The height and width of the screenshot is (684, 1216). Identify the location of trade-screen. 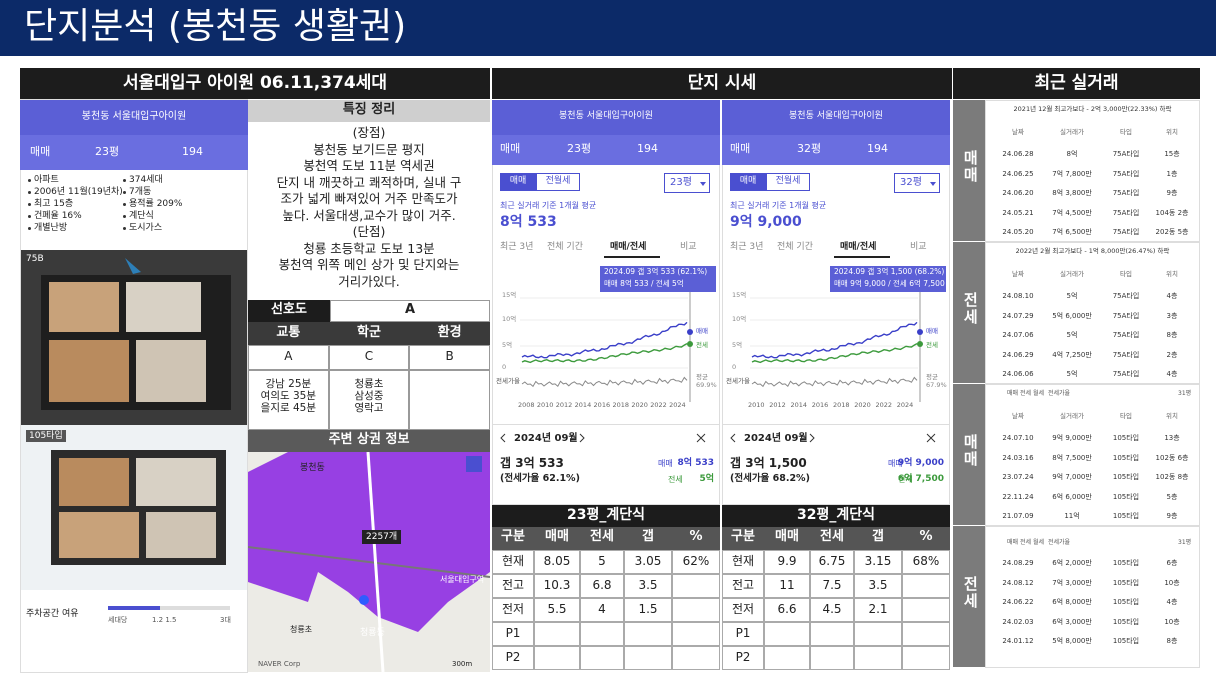
(1092, 171).